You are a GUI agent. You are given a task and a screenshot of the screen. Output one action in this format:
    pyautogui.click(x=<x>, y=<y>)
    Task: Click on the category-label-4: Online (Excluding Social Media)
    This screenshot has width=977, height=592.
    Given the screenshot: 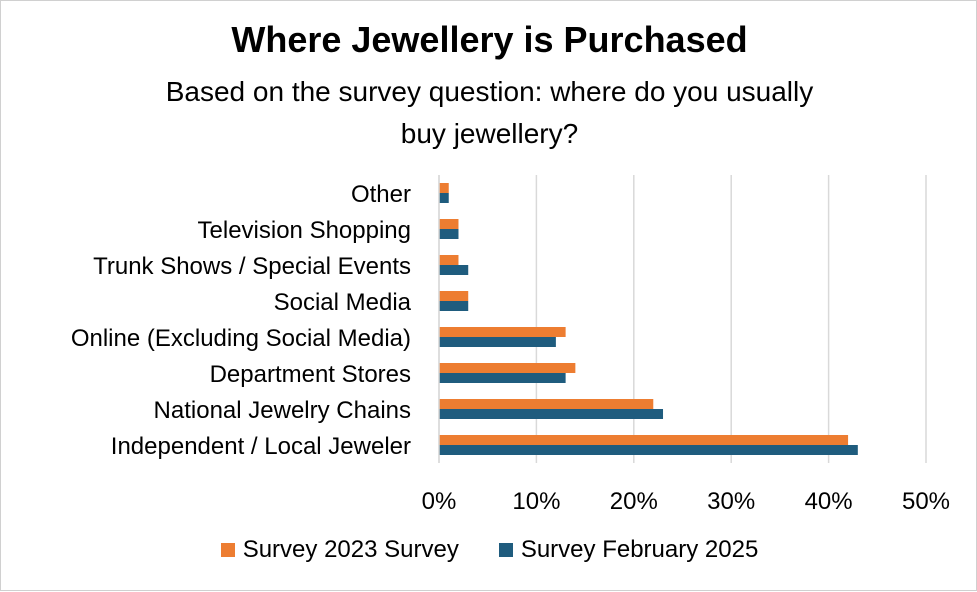 What is the action you would take?
    pyautogui.click(x=241, y=338)
    